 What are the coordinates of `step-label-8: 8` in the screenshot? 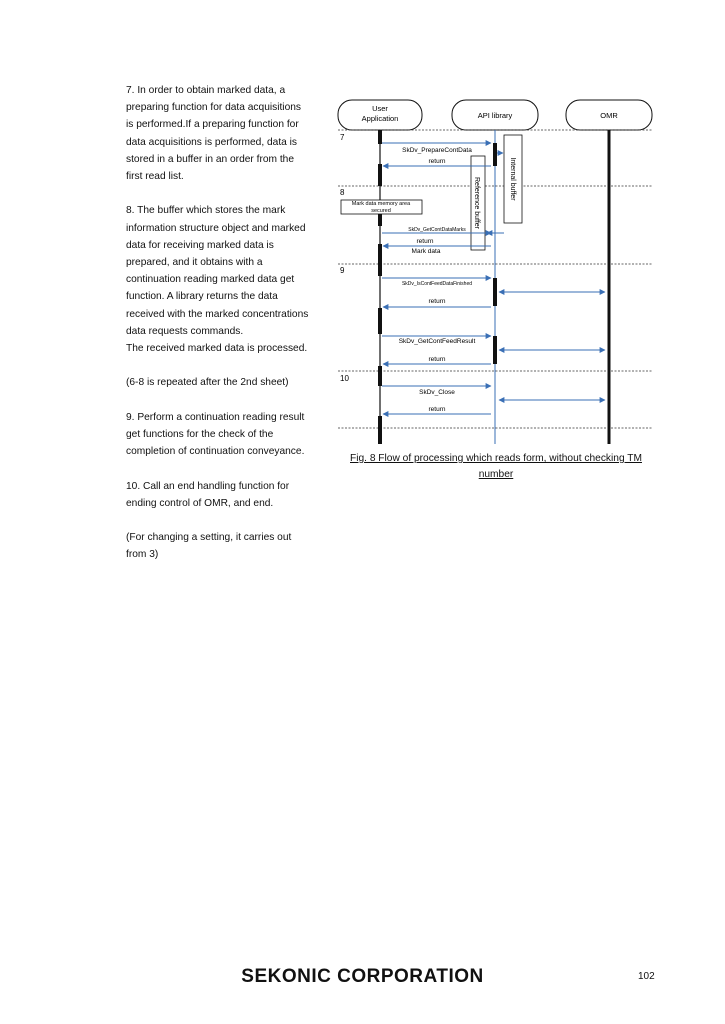 It's located at (342, 192).